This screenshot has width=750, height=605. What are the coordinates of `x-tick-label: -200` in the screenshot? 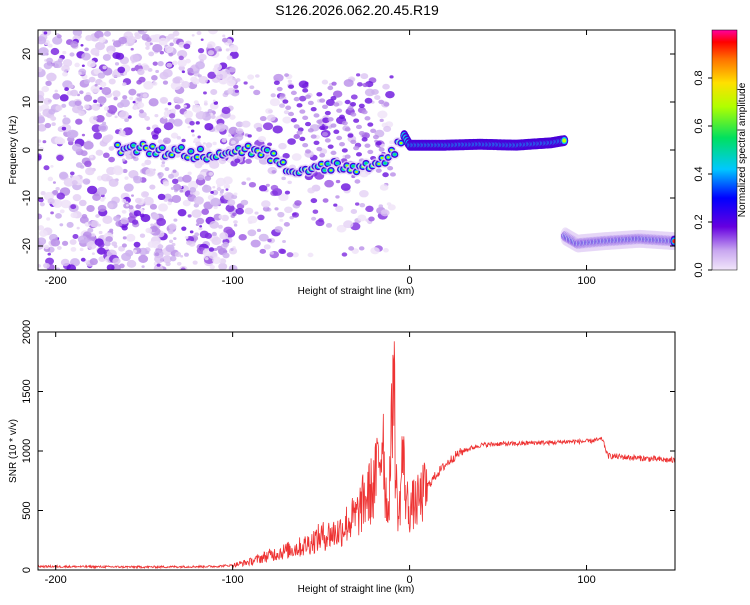 It's located at (56, 281).